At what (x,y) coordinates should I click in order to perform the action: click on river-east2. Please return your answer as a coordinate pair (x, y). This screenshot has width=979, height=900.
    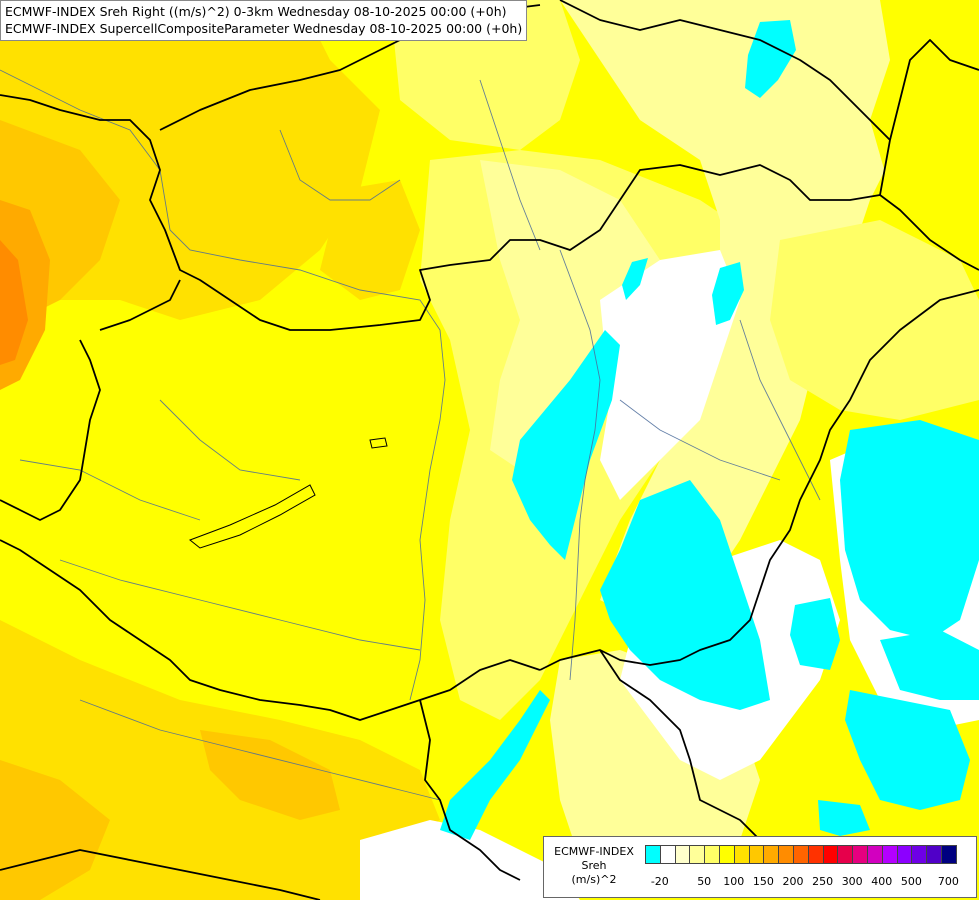
    Looking at the image, I should click on (700, 440).